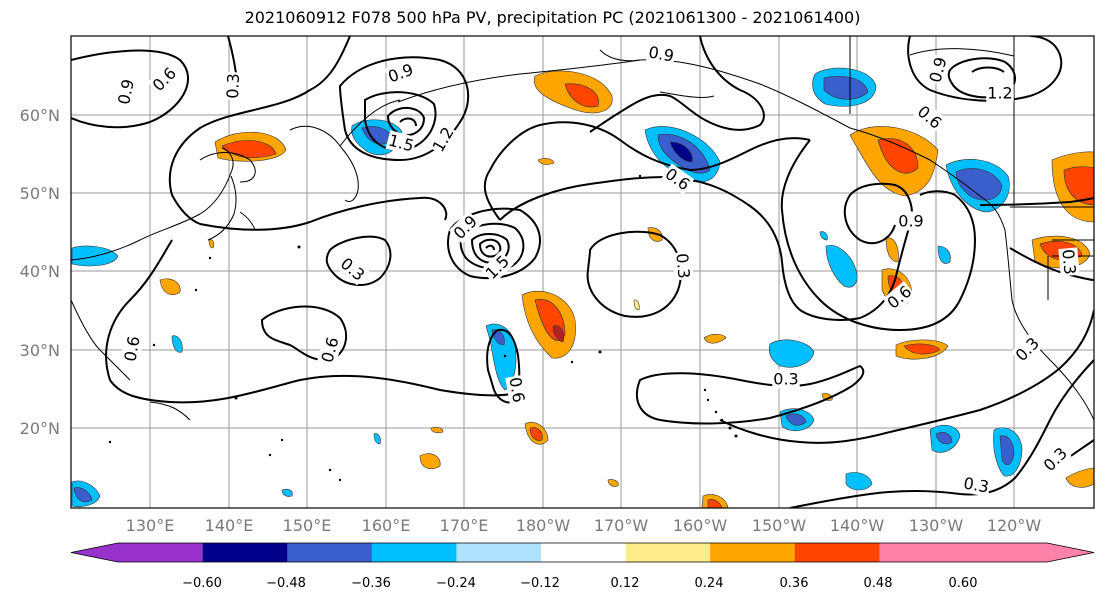 The image size is (1105, 601). I want to click on lat-label: 30°N, so click(40, 350).